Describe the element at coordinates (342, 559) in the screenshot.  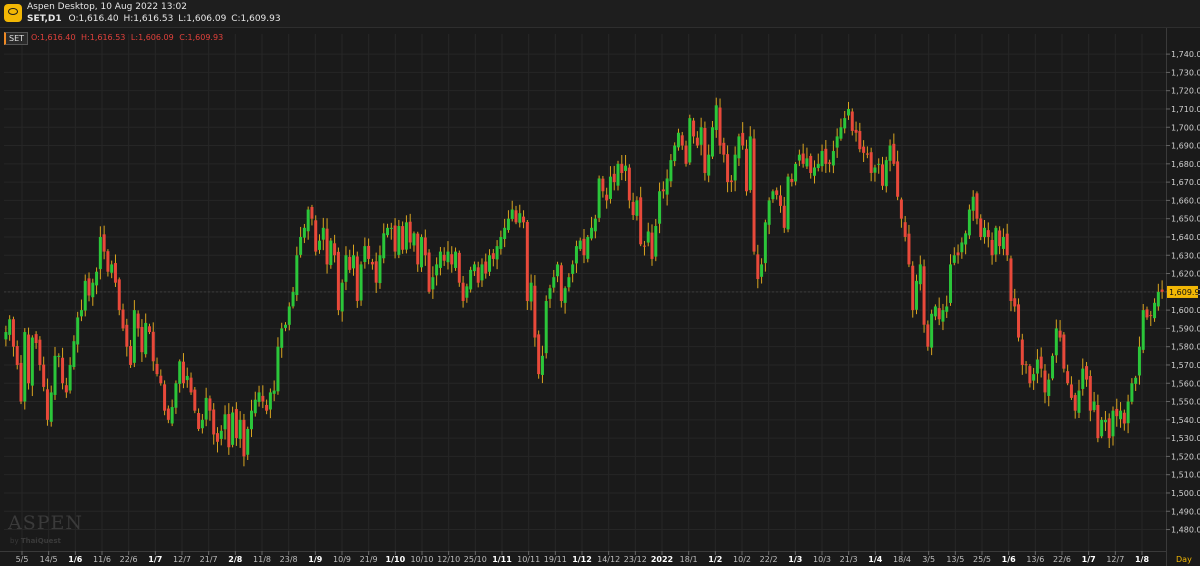
I see `x-tick-label: 10/9` at that location.